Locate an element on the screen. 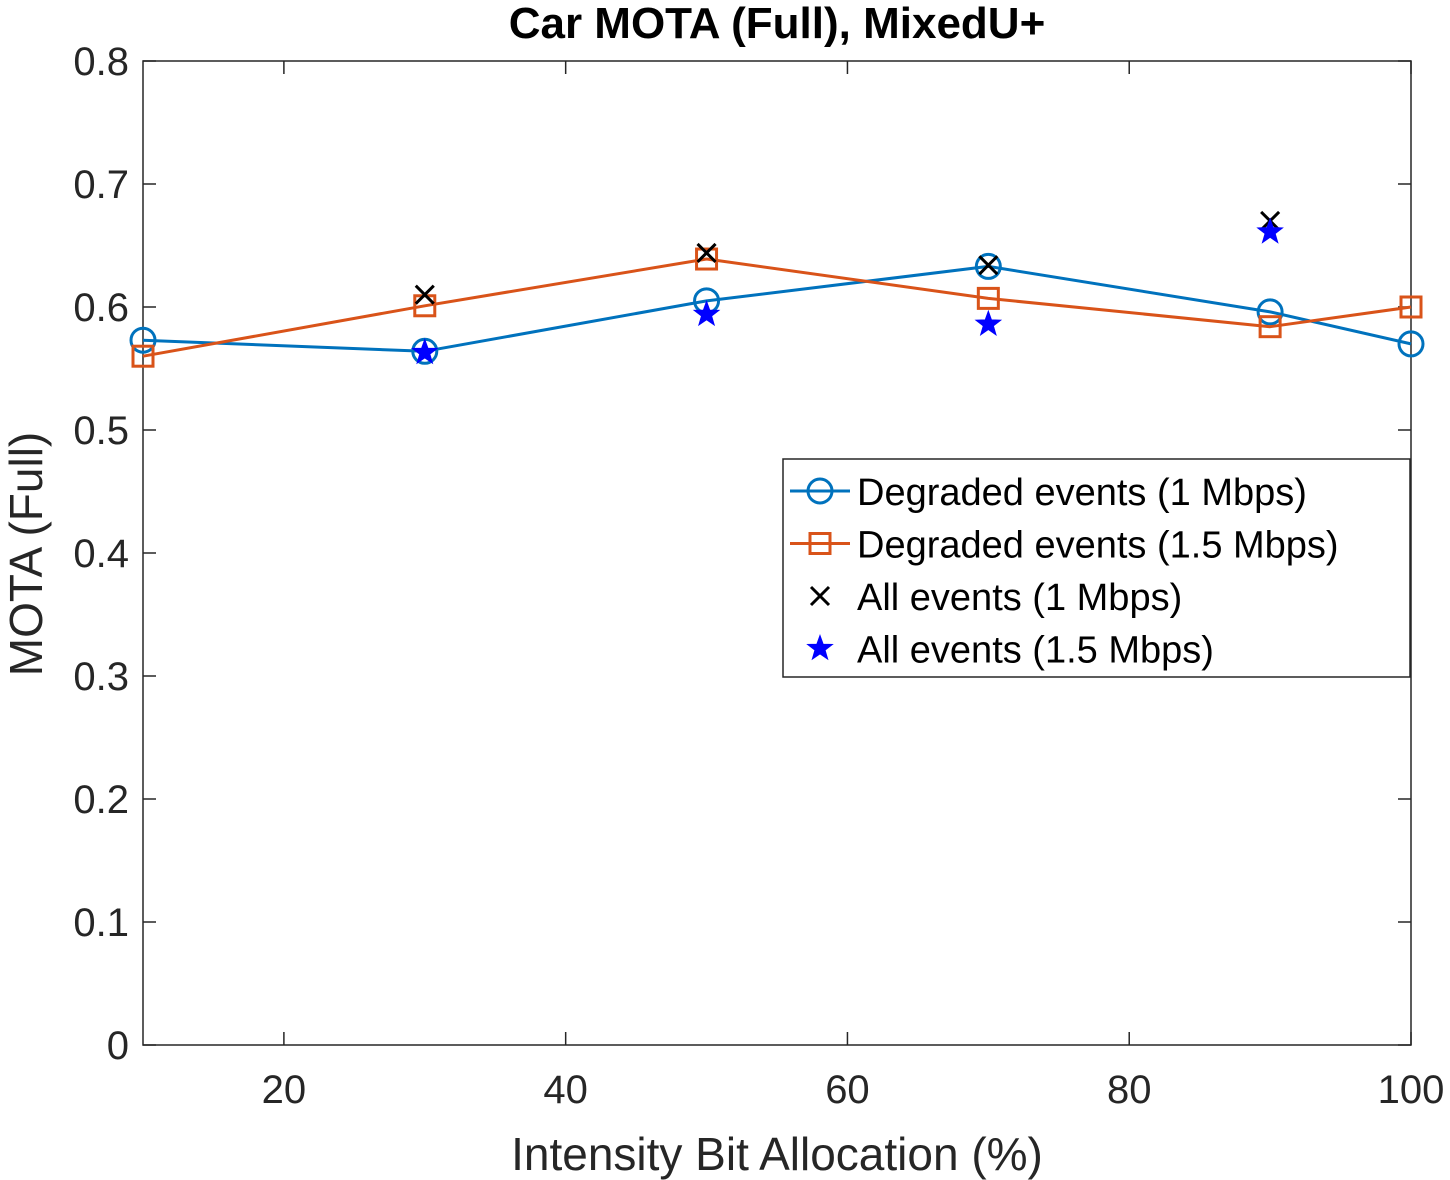  y-tick-label: 0.5 is located at coordinates (101, 431).